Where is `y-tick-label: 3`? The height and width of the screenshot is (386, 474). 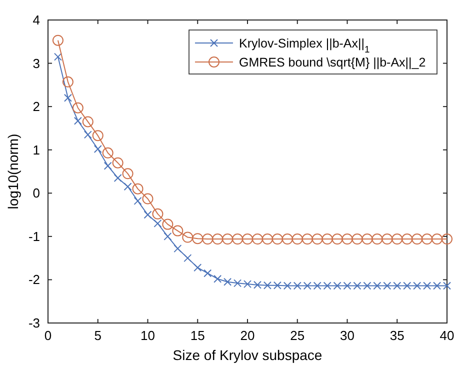 y-tick-label: 3 is located at coordinates (36, 63).